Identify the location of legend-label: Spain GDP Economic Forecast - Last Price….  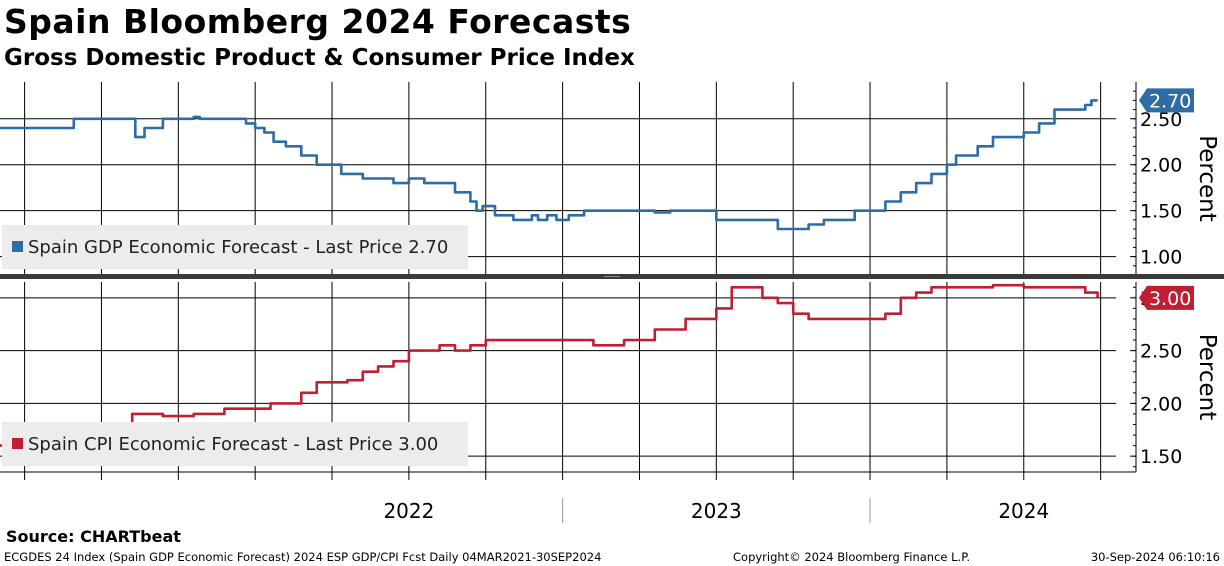
(238, 247).